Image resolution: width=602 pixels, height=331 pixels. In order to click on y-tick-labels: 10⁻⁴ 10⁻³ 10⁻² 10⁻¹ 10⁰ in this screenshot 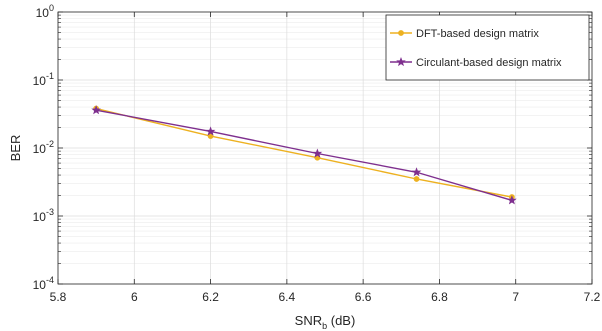, I will do `click(43, 147)`.